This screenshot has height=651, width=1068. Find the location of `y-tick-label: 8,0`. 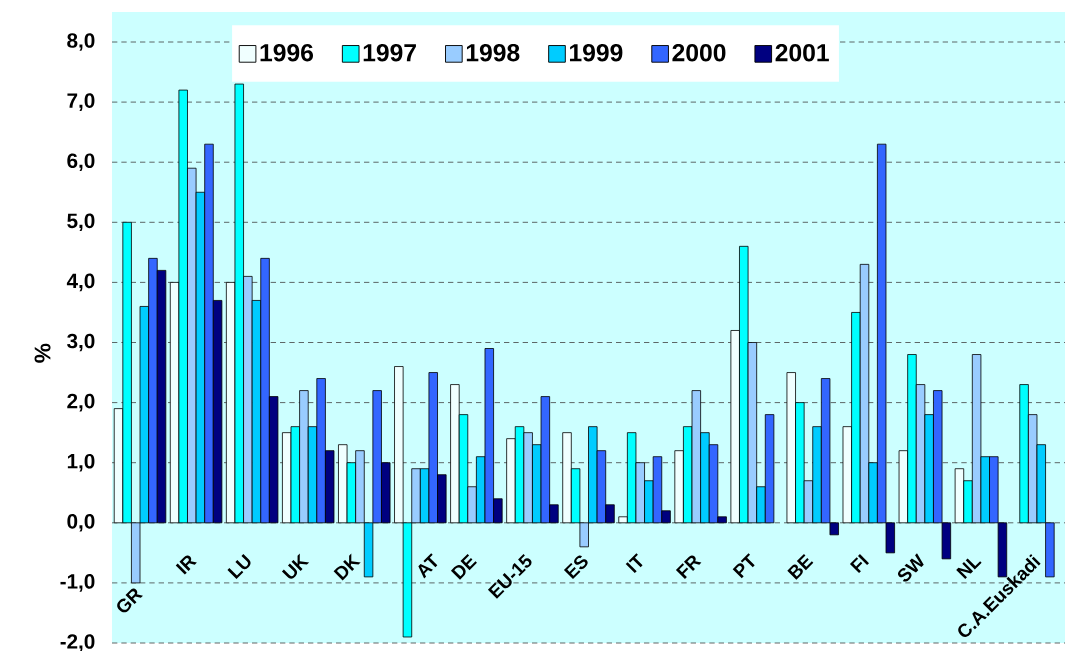

y-tick-label: 8,0 is located at coordinates (81, 42).